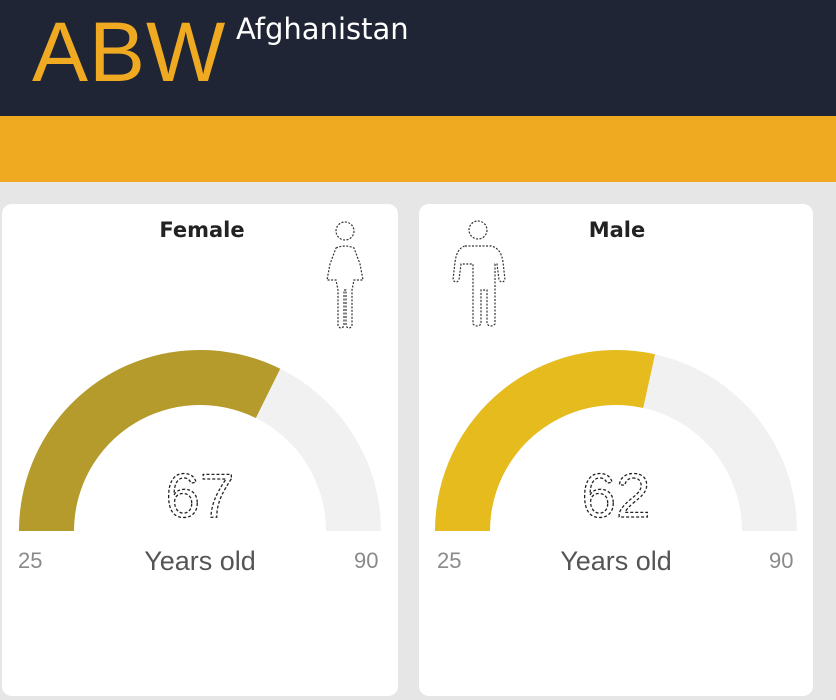 Image resolution: width=836 pixels, height=700 pixels. I want to click on accent-band, so click(418, 149).